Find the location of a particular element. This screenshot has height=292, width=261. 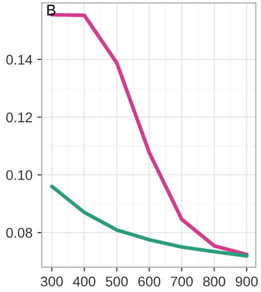

y-tick-label: 0.10 is located at coordinates (19, 175).